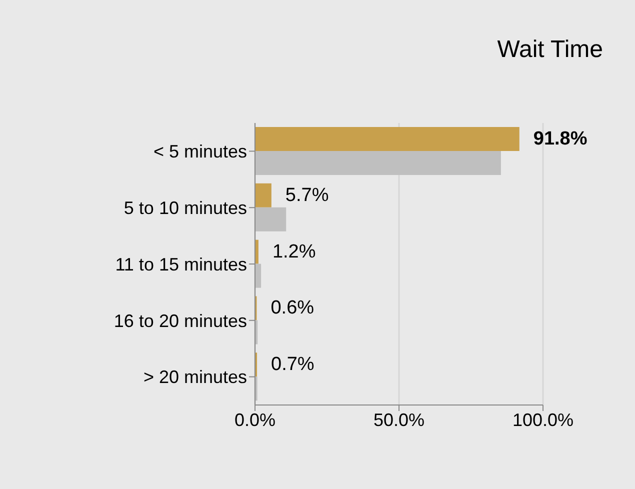 This screenshot has height=489, width=635. Describe the element at coordinates (255, 420) in the screenshot. I see `x-tick-label: 0.0%` at that location.